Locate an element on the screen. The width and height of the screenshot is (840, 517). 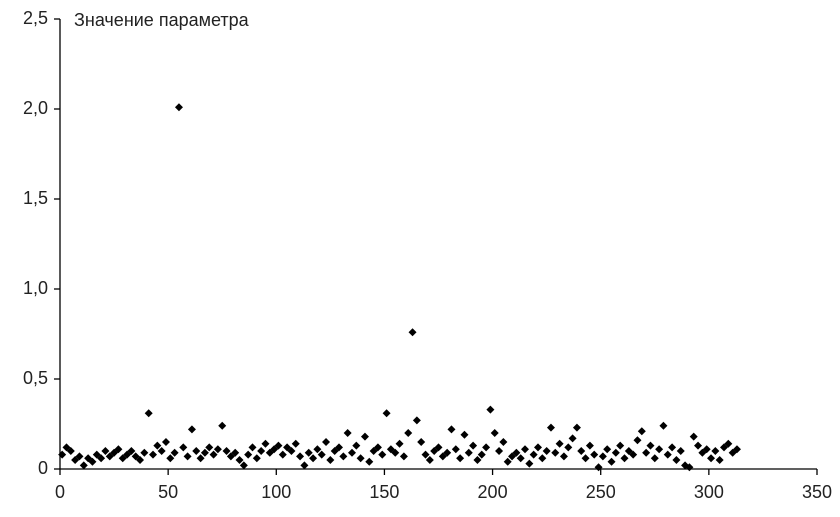
x-tick-label: 200 is located at coordinates (493, 492).